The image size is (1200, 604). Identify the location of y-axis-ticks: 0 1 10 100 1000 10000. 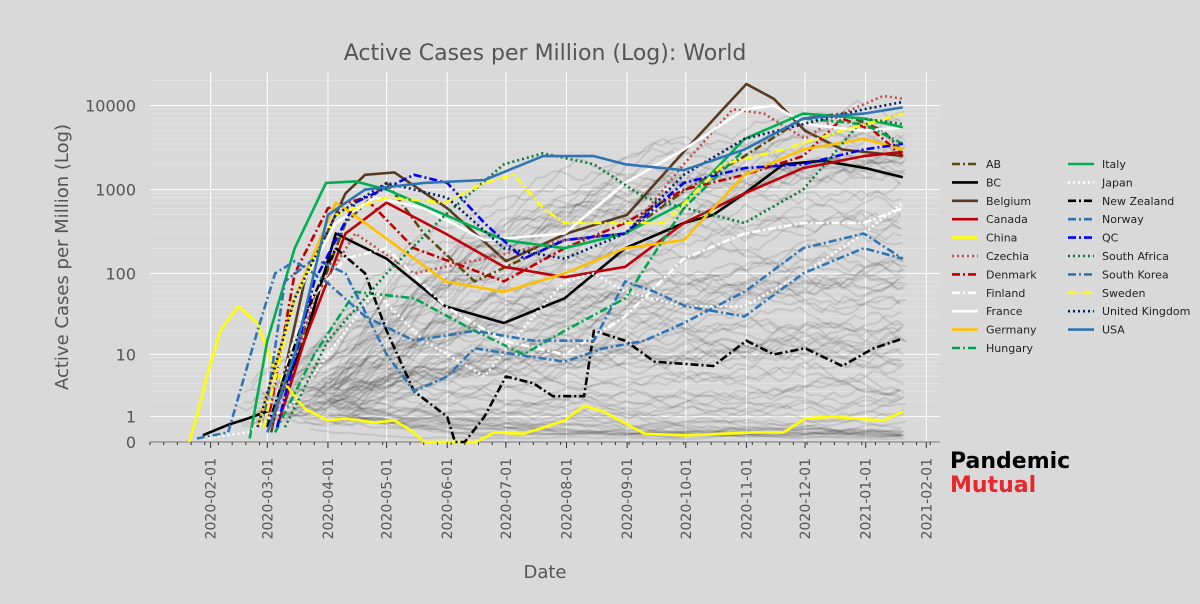
(110, 274).